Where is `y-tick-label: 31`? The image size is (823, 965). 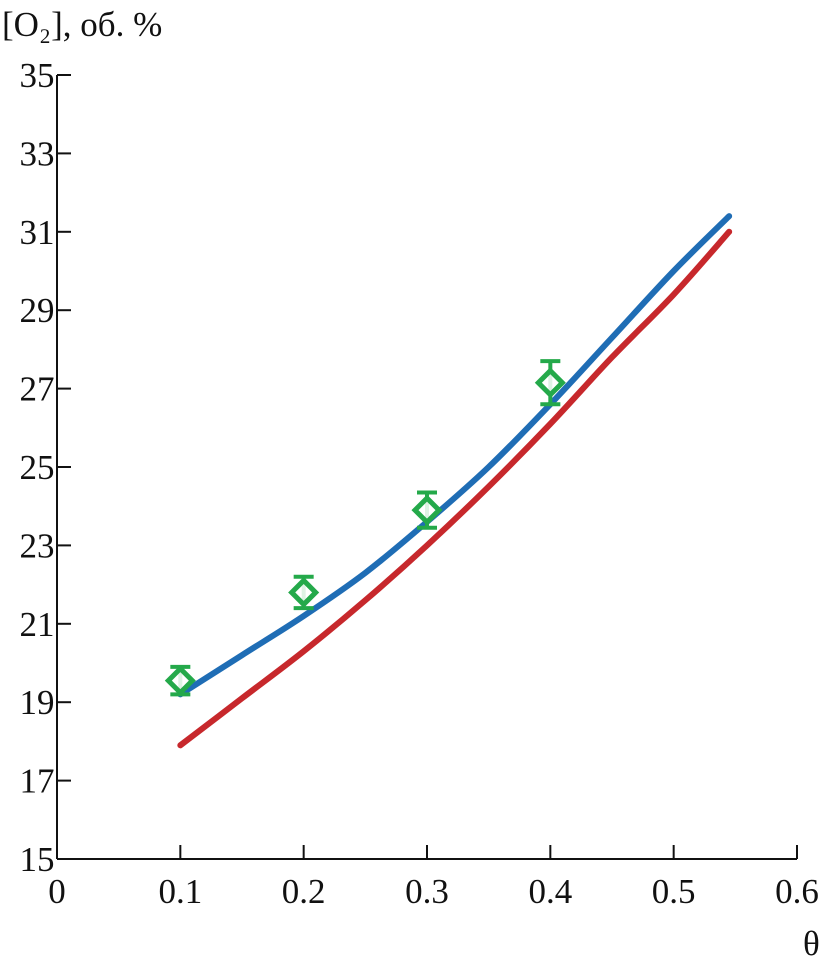 y-tick-label: 31 is located at coordinates (37, 232).